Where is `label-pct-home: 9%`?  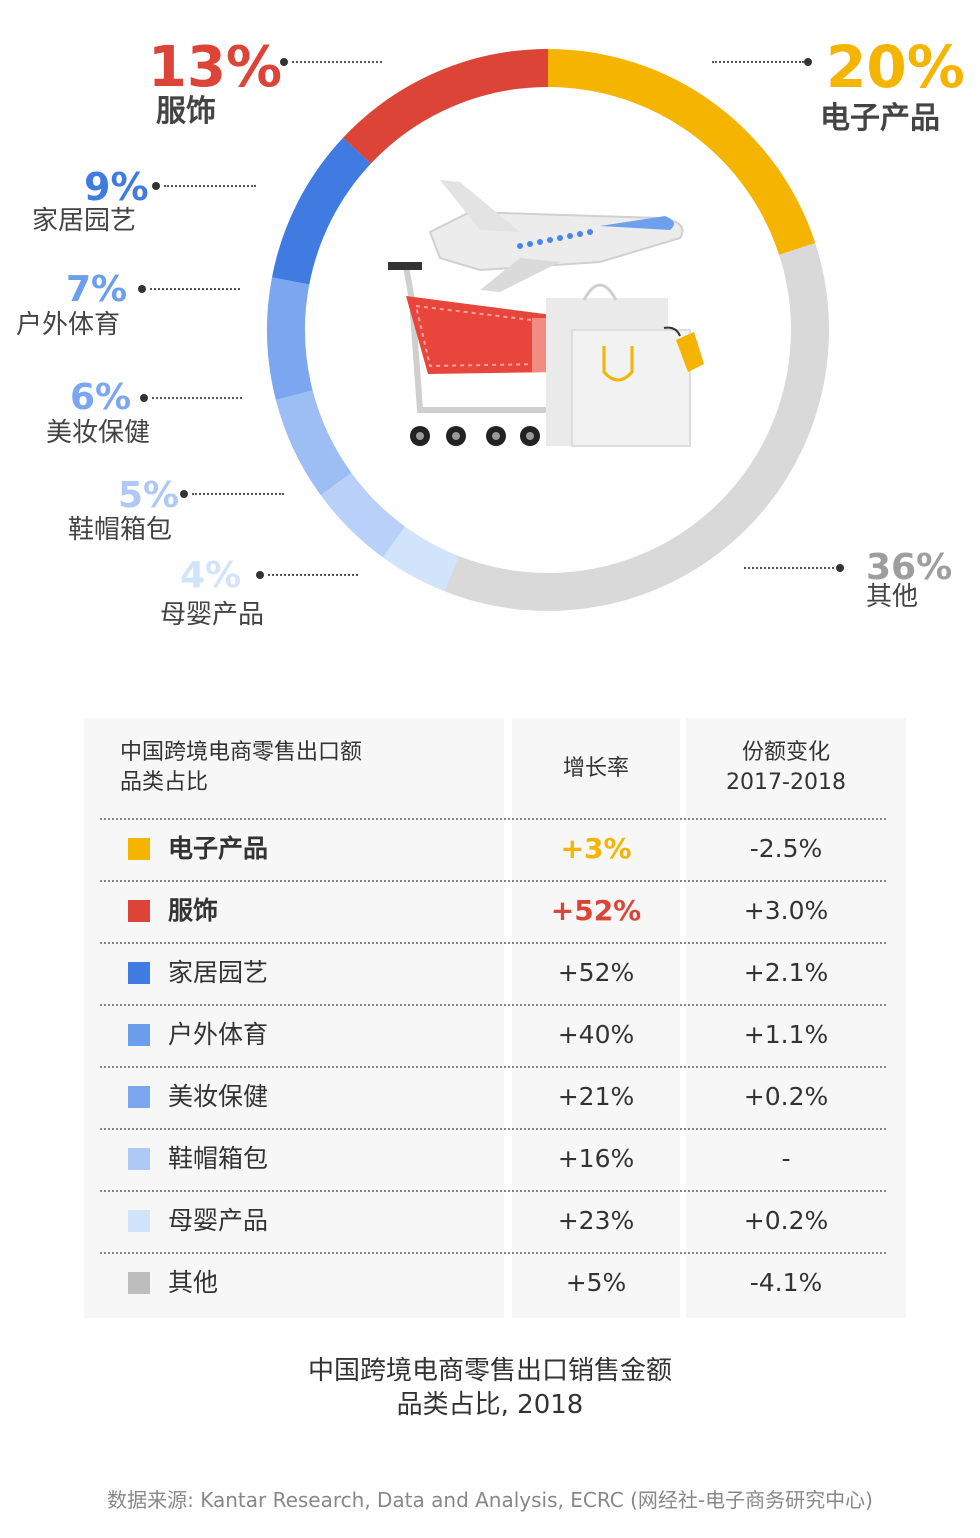 label-pct-home: 9% is located at coordinates (116, 187).